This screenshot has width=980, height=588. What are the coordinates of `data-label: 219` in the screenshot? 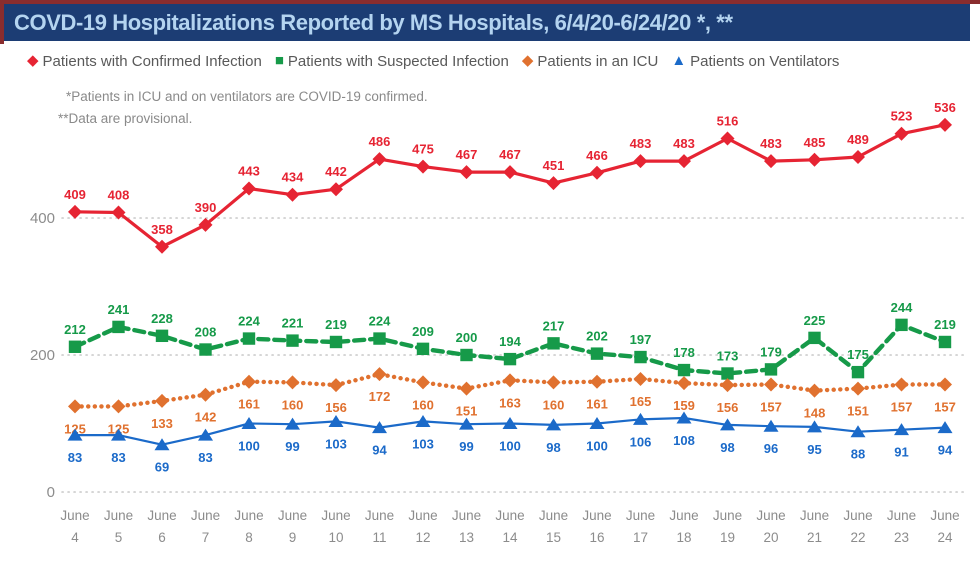 It's located at (336, 324).